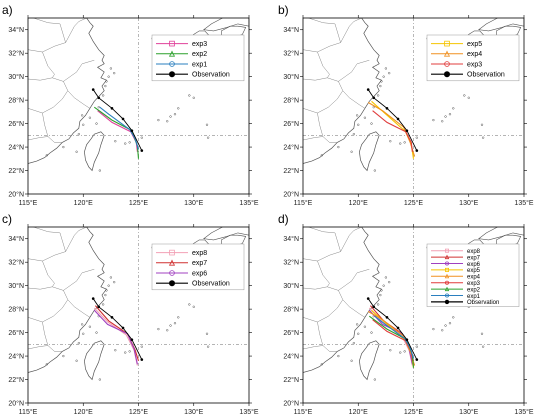 This screenshot has height=419, width=550. Describe the element at coordinates (199, 253) in the screenshot. I see `legend-label: exp8` at that location.